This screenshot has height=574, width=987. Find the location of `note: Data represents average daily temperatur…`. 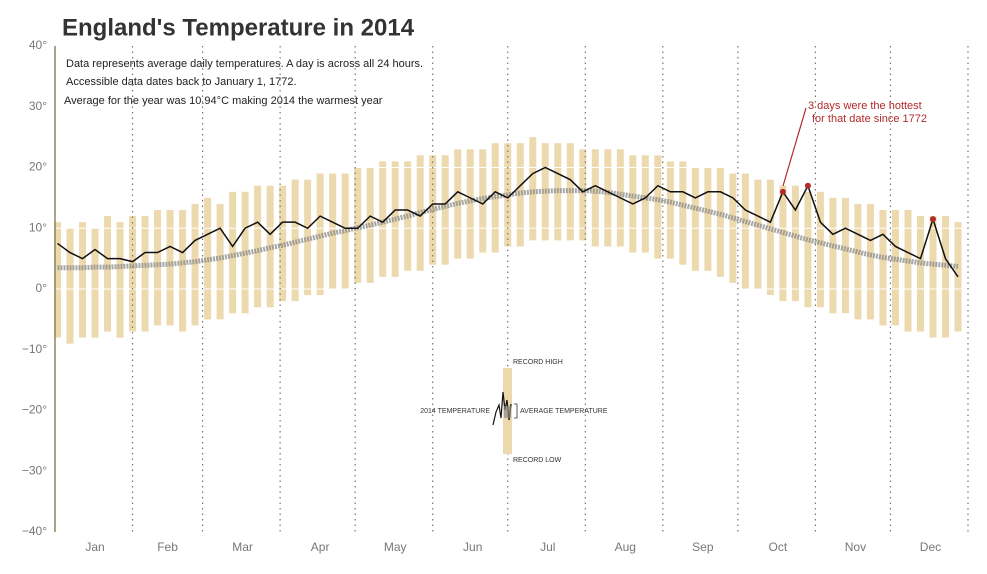

note: Data represents average daily temperatur… is located at coordinates (244, 64).